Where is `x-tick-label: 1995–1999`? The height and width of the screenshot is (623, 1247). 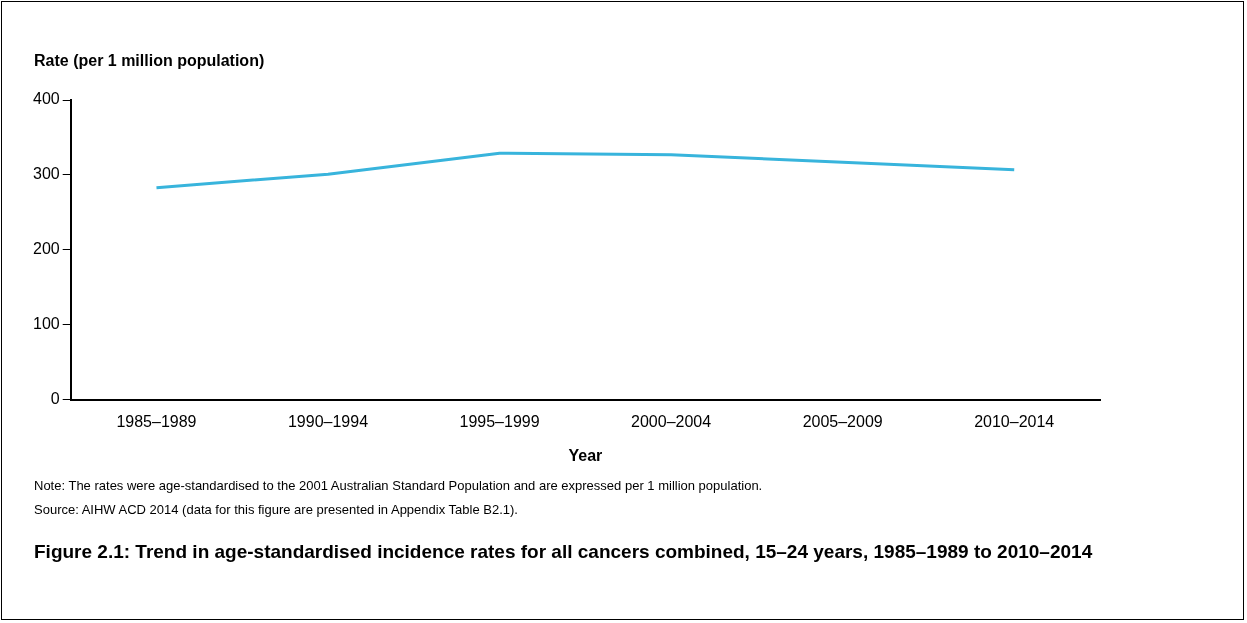 x-tick-label: 1995–1999 is located at coordinates (499, 421).